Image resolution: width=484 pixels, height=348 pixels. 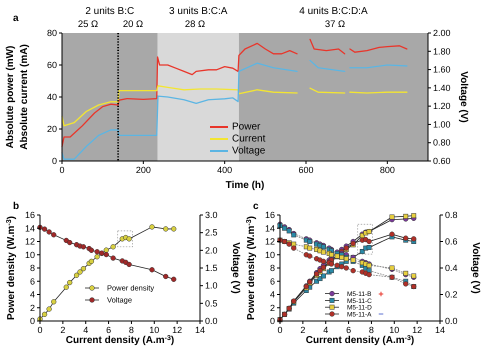 What do you see at coordinates (442, 143) in the screenshot?
I see `y2-tick-label: 0.80` at bounding box center [442, 143].